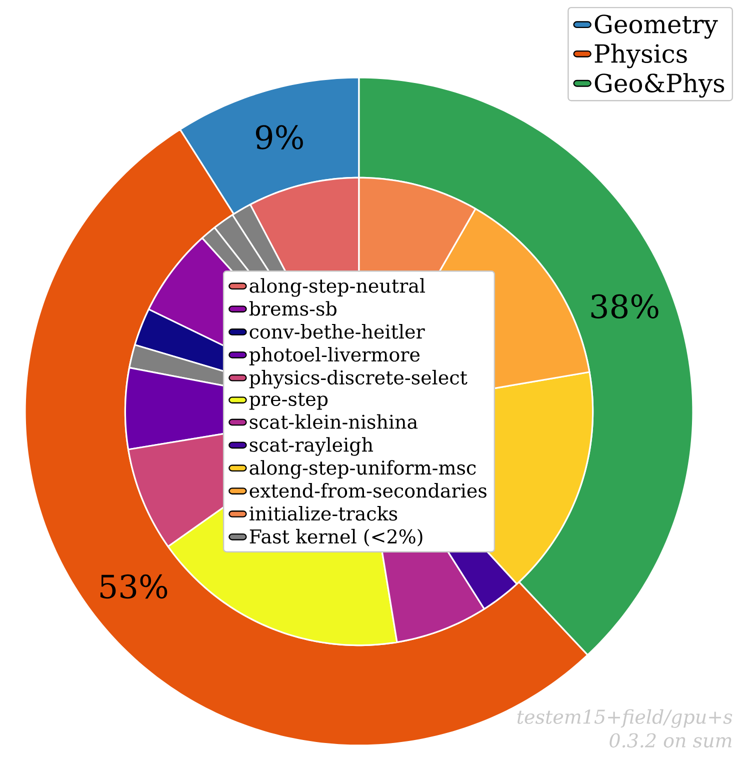 The image size is (736, 767). What do you see at coordinates (671, 740) in the screenshot?
I see `text: 0.3.2 on sum` at bounding box center [671, 740].